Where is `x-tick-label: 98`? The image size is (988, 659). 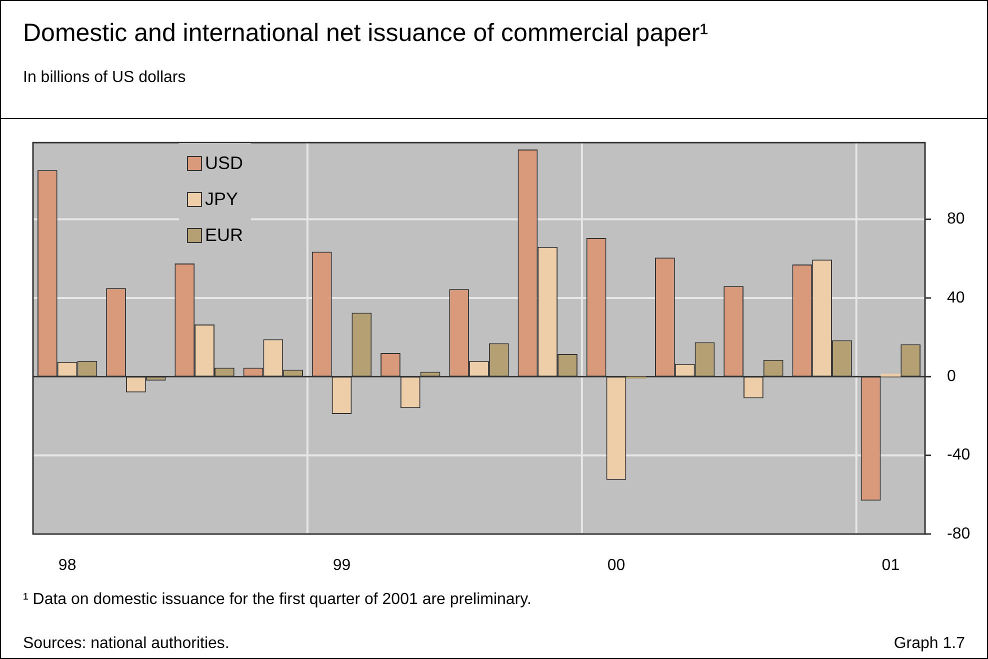
x-tick-label: 98 is located at coordinates (67, 565).